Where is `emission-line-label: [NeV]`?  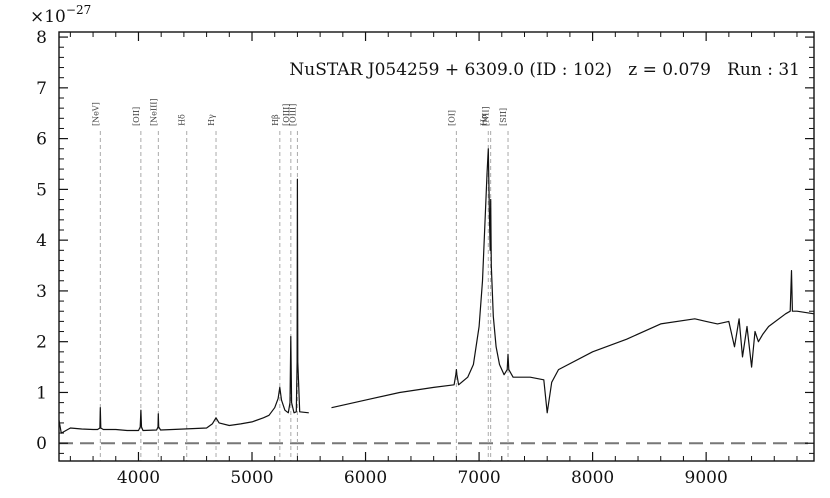
emission-line-label: [NeV] is located at coordinates (95, 114).